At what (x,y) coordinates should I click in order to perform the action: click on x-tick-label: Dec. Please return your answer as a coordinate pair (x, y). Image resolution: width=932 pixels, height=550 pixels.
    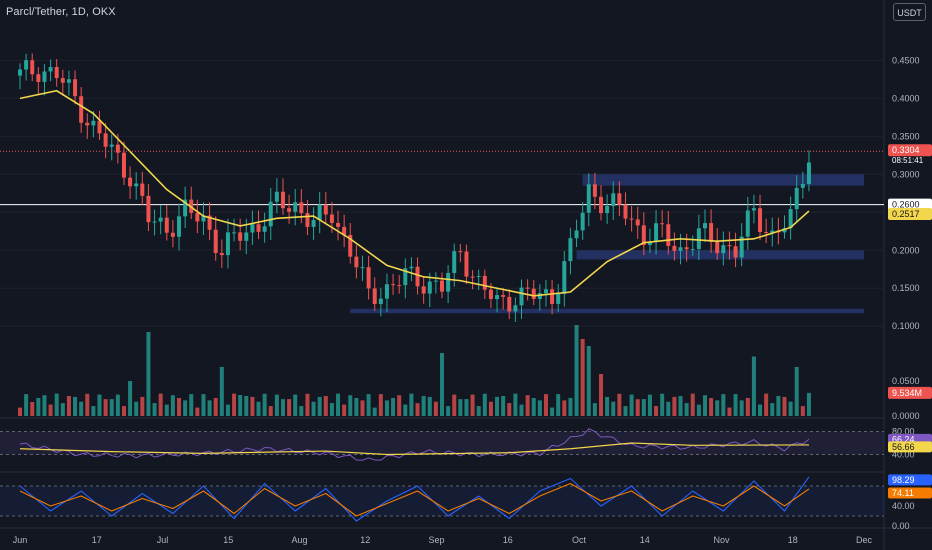
    Looking at the image, I should click on (864, 540).